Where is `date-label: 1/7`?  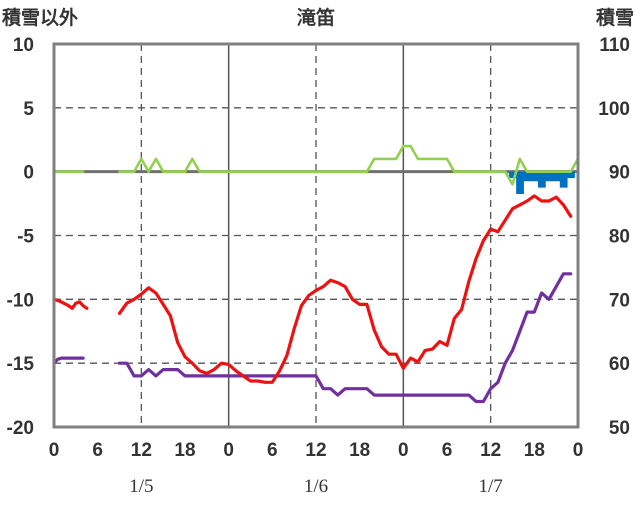 date-label: 1/7 is located at coordinates (491, 486).